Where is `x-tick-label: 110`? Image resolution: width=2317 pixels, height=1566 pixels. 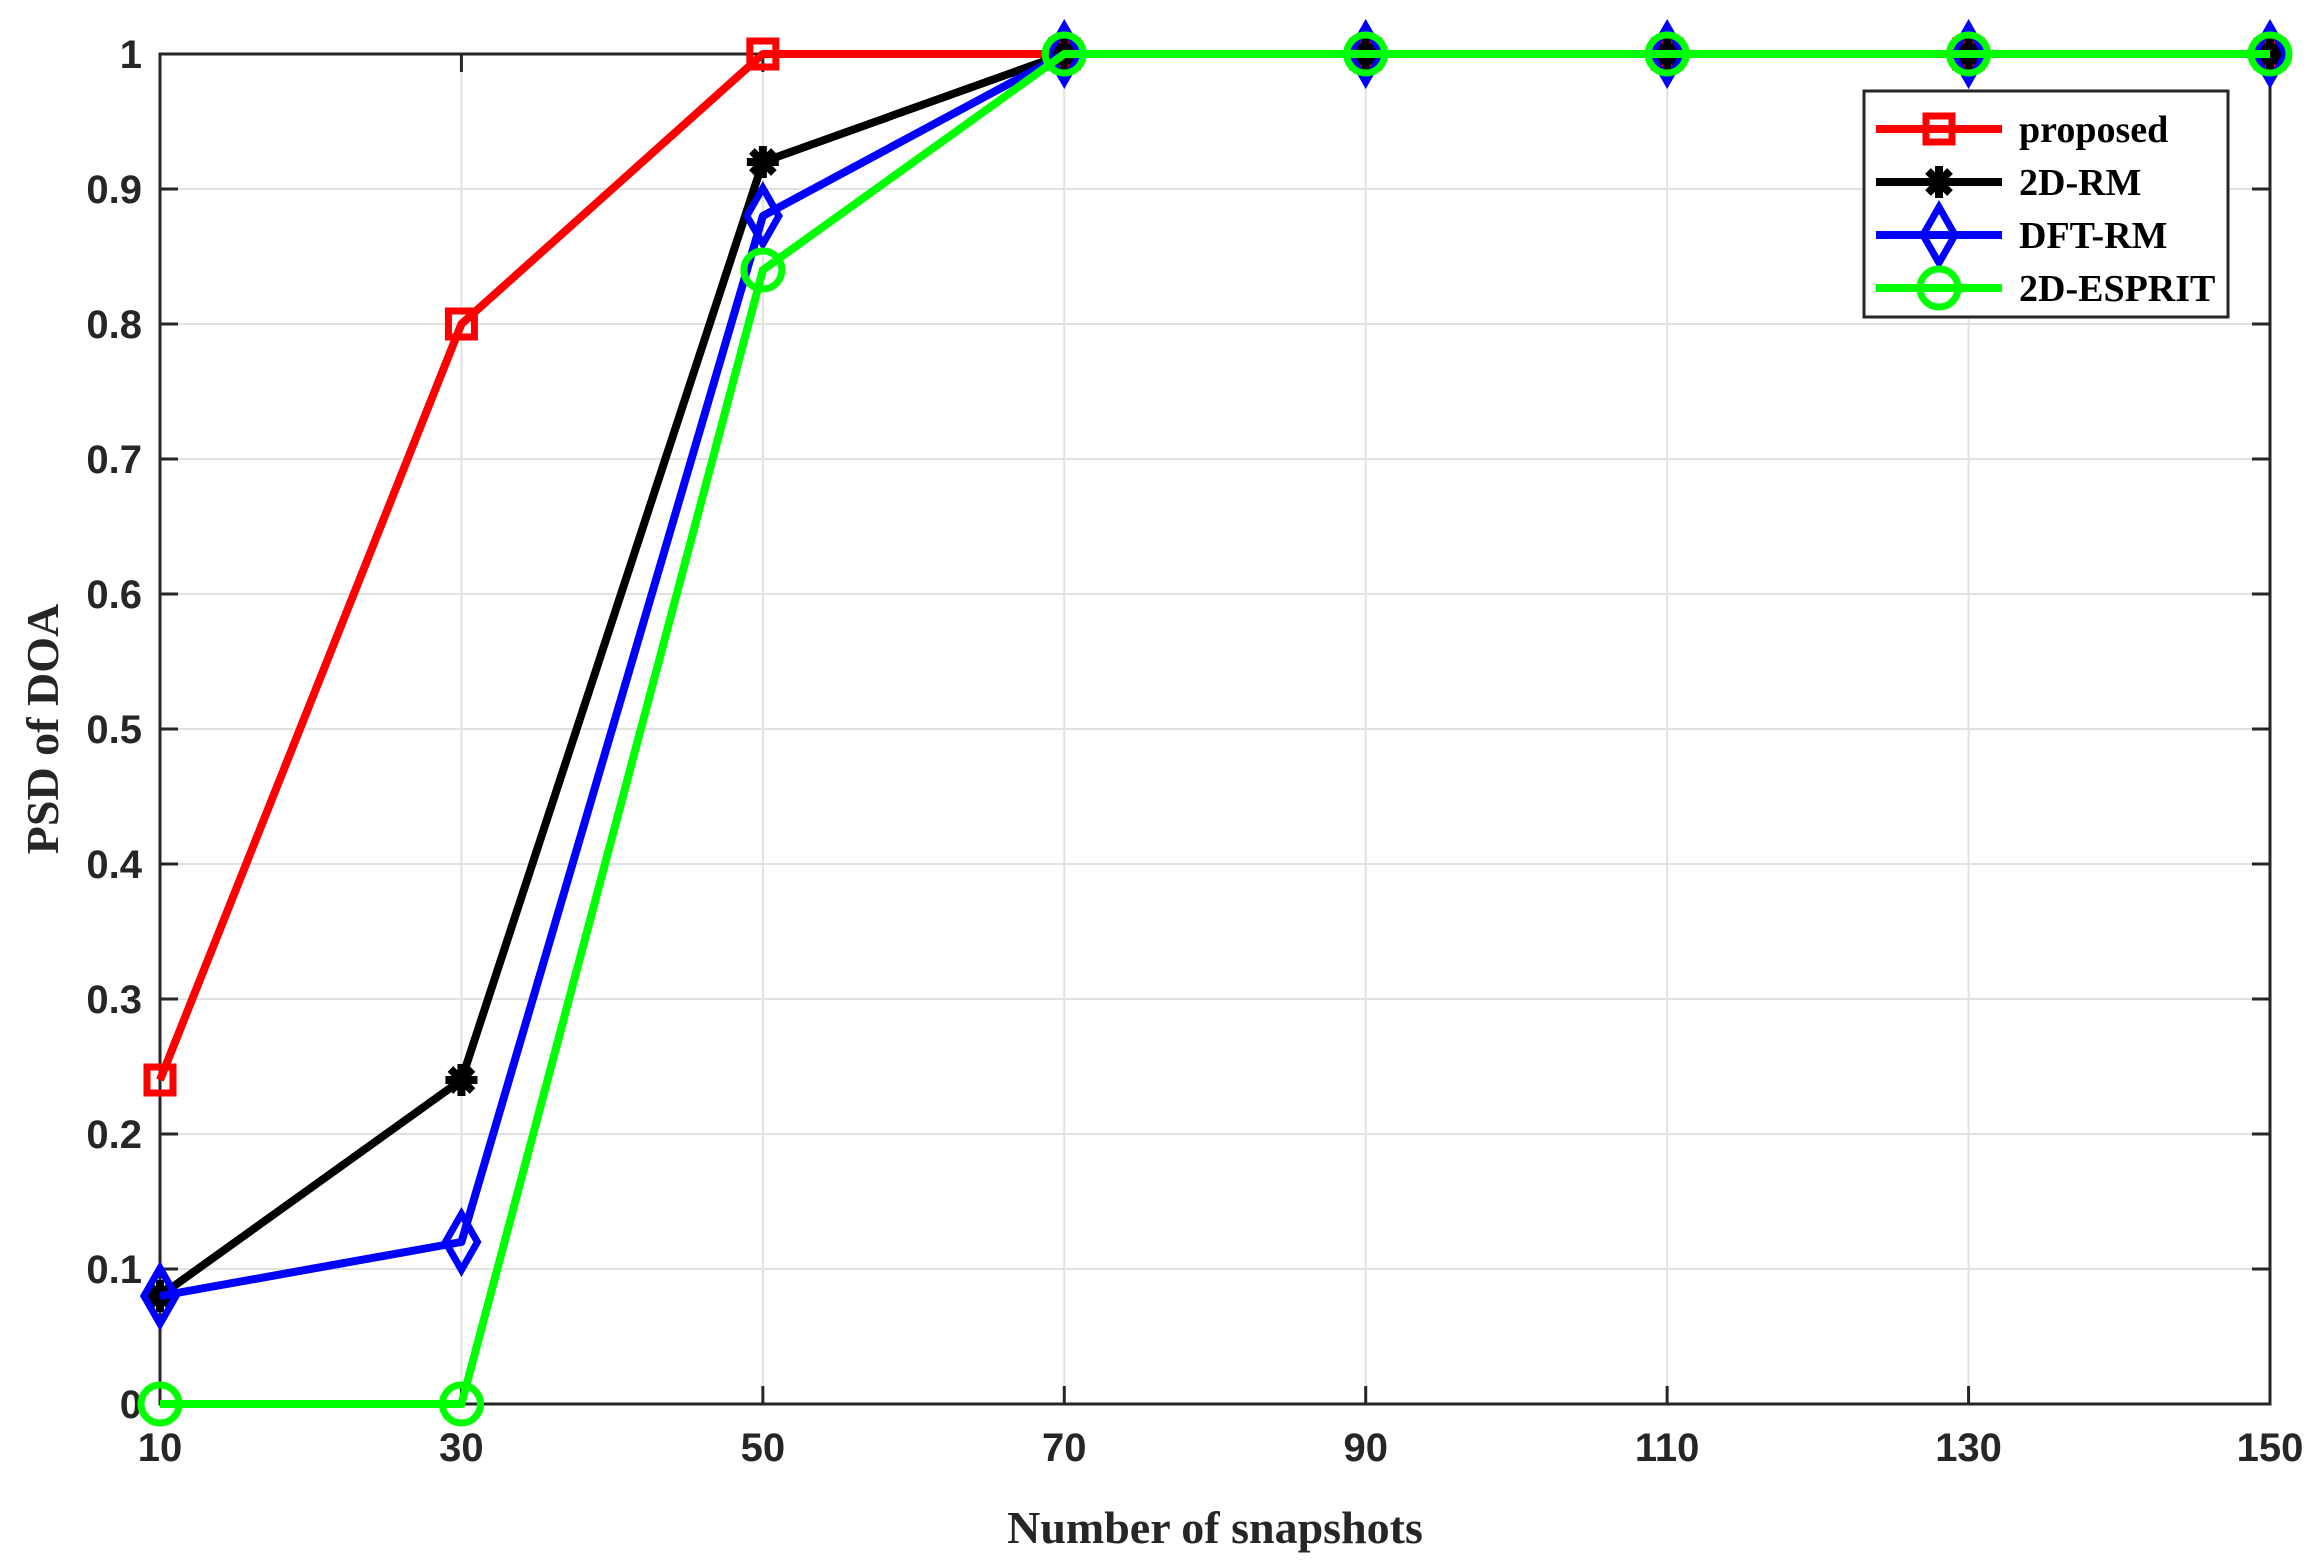 x-tick-label: 110 is located at coordinates (1667, 1448).